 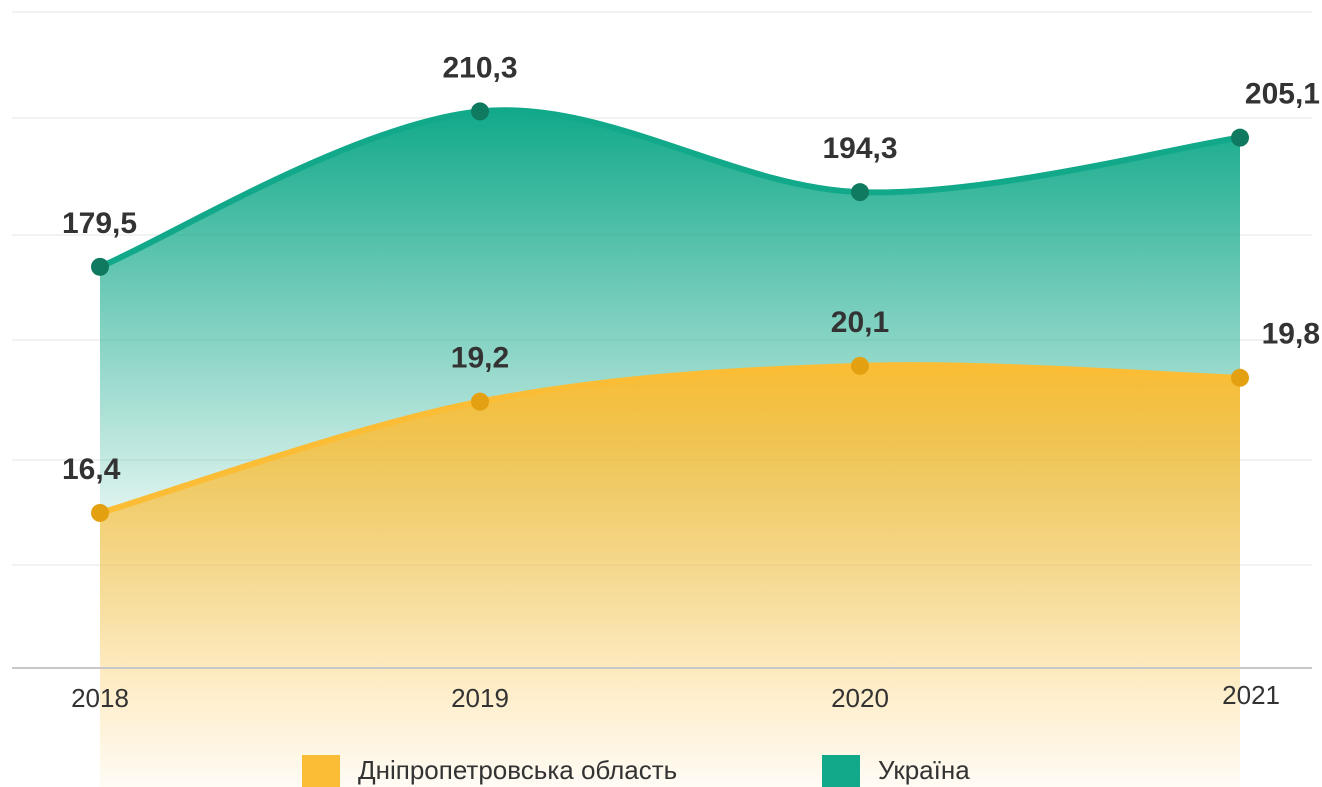 What do you see at coordinates (860, 322) in the screenshot?
I see `data-label: 20,1` at bounding box center [860, 322].